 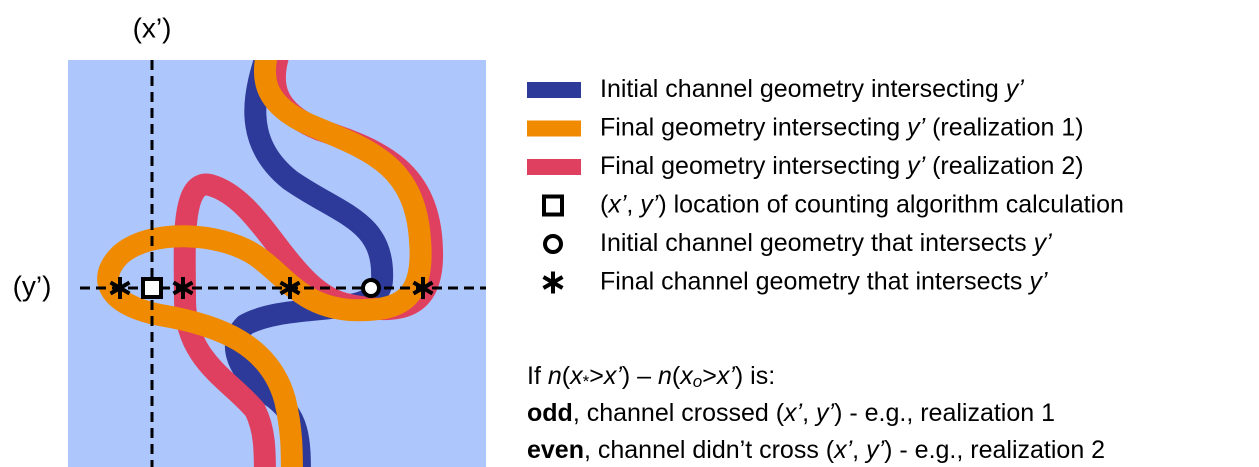 What do you see at coordinates (271, 288) in the screenshot?
I see `intersection-markers` at bounding box center [271, 288].